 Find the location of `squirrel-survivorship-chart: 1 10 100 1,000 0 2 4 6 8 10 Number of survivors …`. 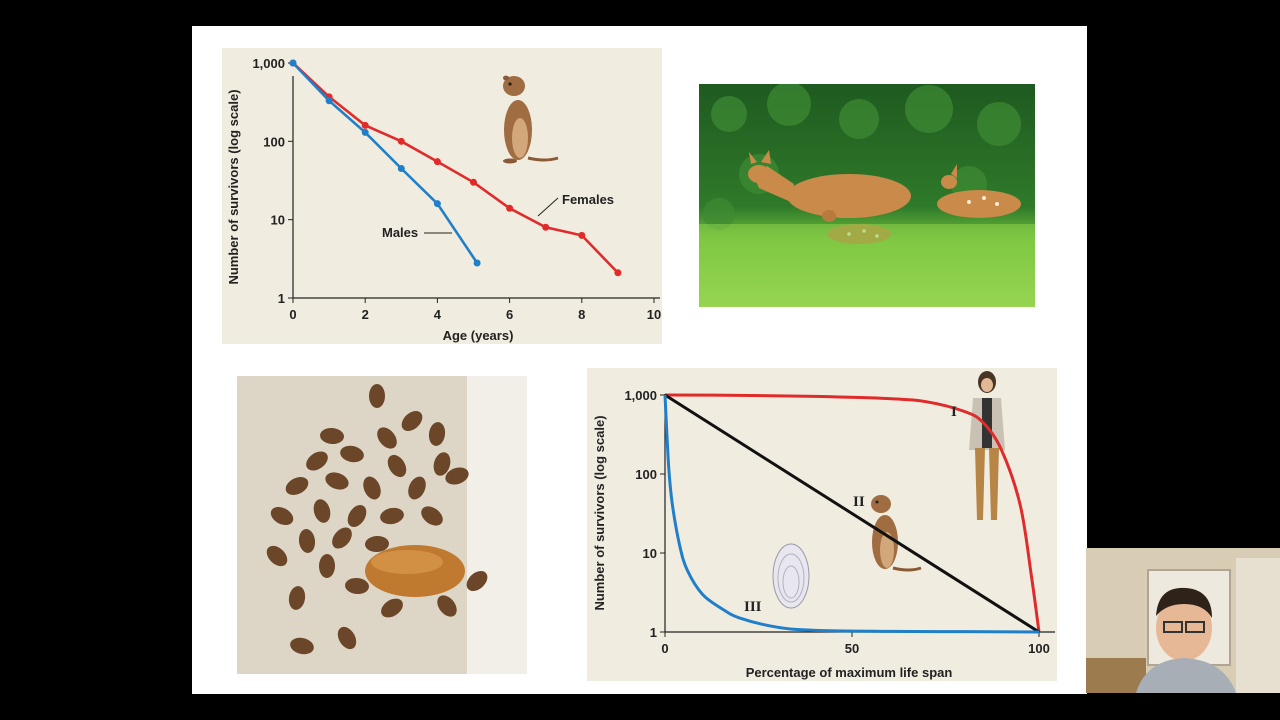

squirrel-survivorship-chart: 1 10 100 1,000 0 2 4 6 8 10 Number of survivors … is located at coordinates (442, 196).